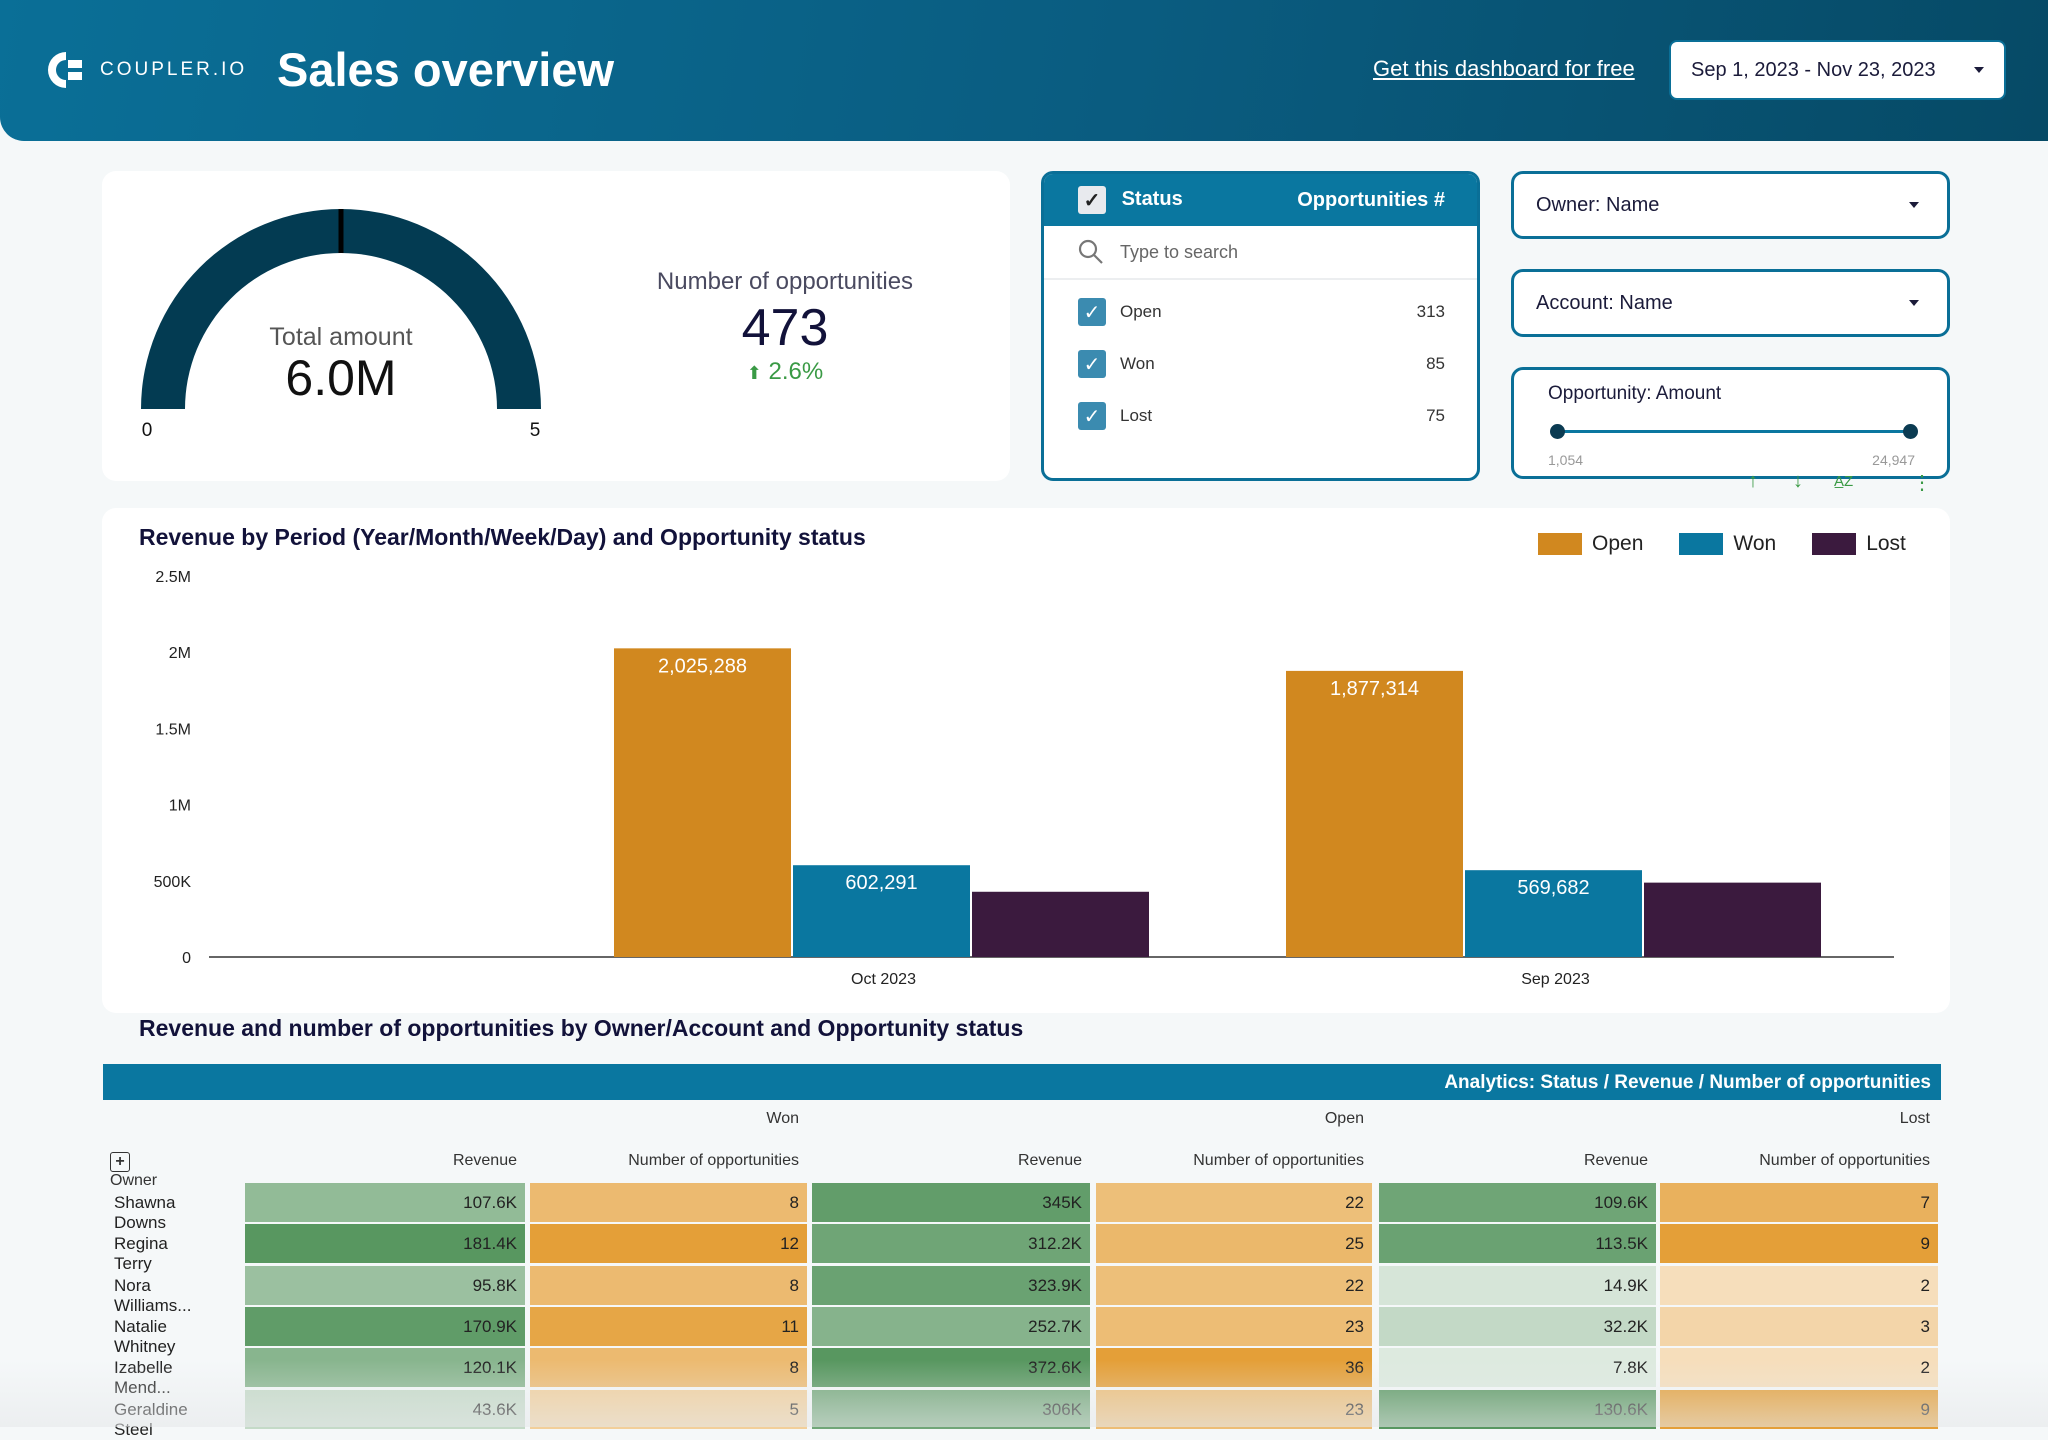 Image resolution: width=2048 pixels, height=1440 pixels. I want to click on slider-min-handle, so click(1557, 431).